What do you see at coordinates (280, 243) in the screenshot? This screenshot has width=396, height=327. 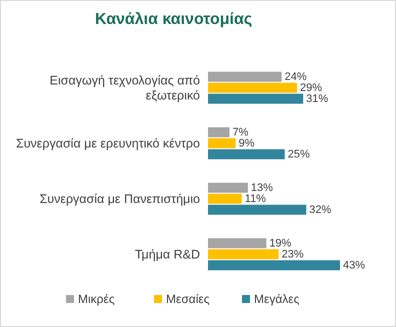 I see `data-label: 19%` at bounding box center [280, 243].